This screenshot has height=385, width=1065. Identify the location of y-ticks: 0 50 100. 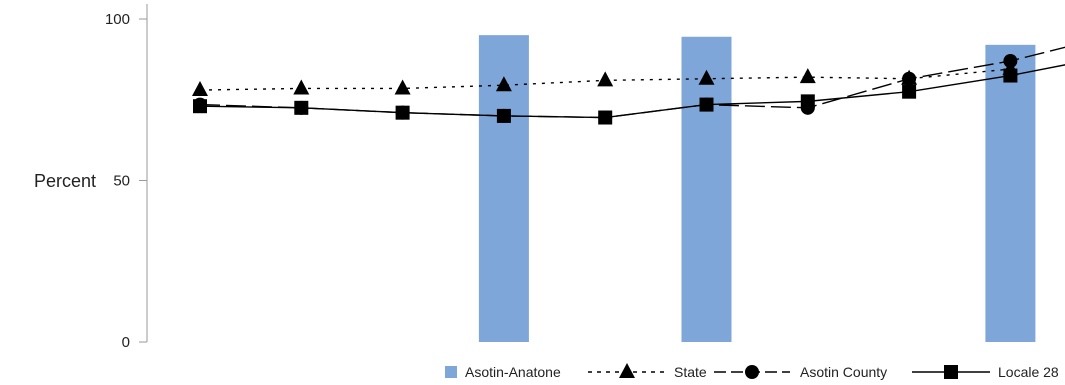
(126, 181).